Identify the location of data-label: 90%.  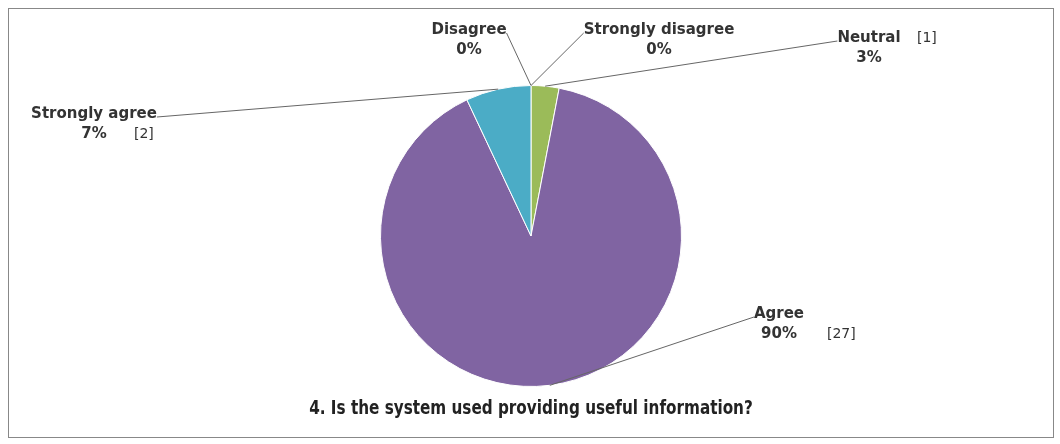
(779, 333).